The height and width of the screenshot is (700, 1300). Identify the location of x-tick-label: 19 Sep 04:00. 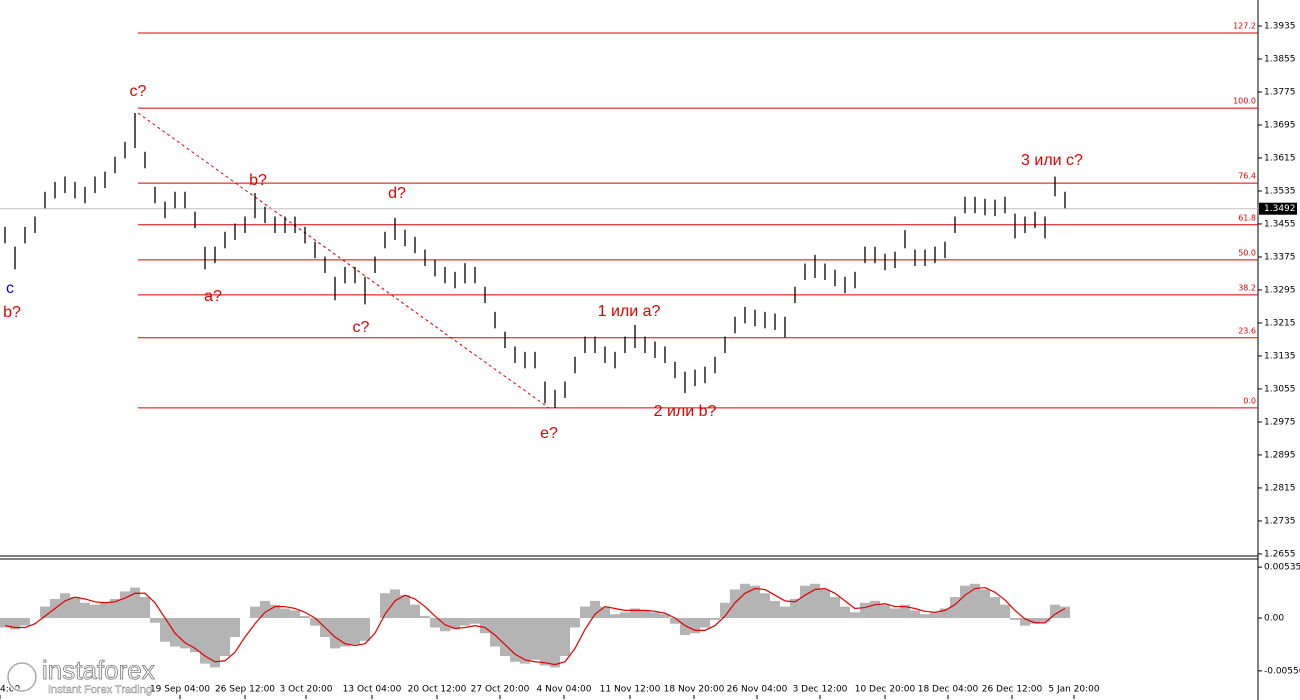
(180, 690).